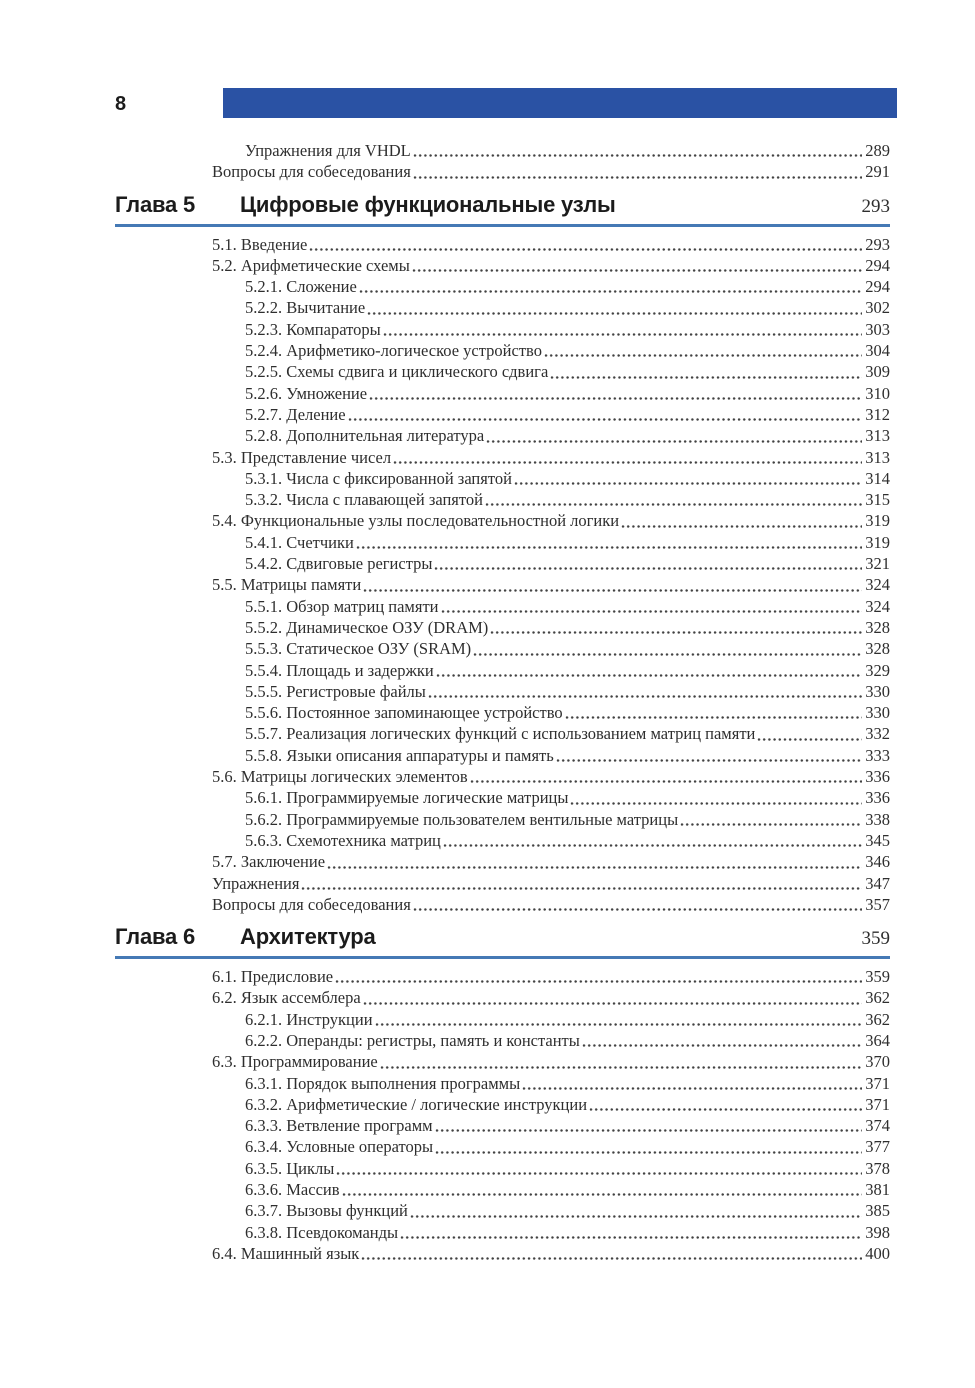 This screenshot has height=1388, width=975. I want to click on toc-entry: 5.7. Заключение 346, so click(487, 861).